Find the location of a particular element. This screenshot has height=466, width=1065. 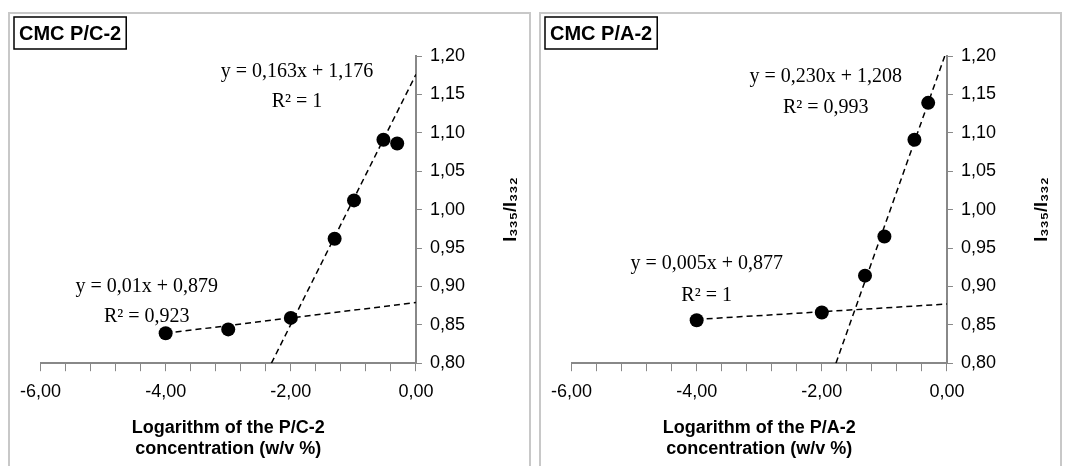

annotation: R² = 0,993 is located at coordinates (825, 105).